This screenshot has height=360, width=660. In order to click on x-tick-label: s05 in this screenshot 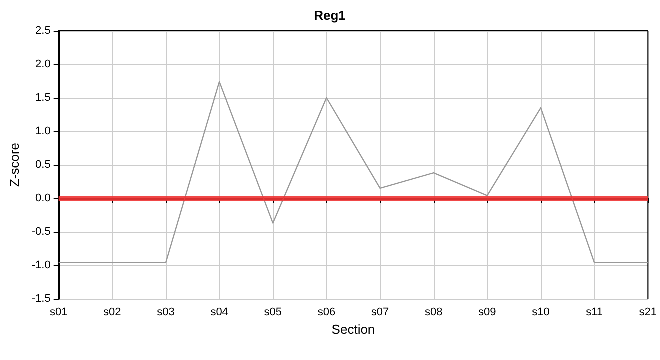, I will do `click(273, 312)`.